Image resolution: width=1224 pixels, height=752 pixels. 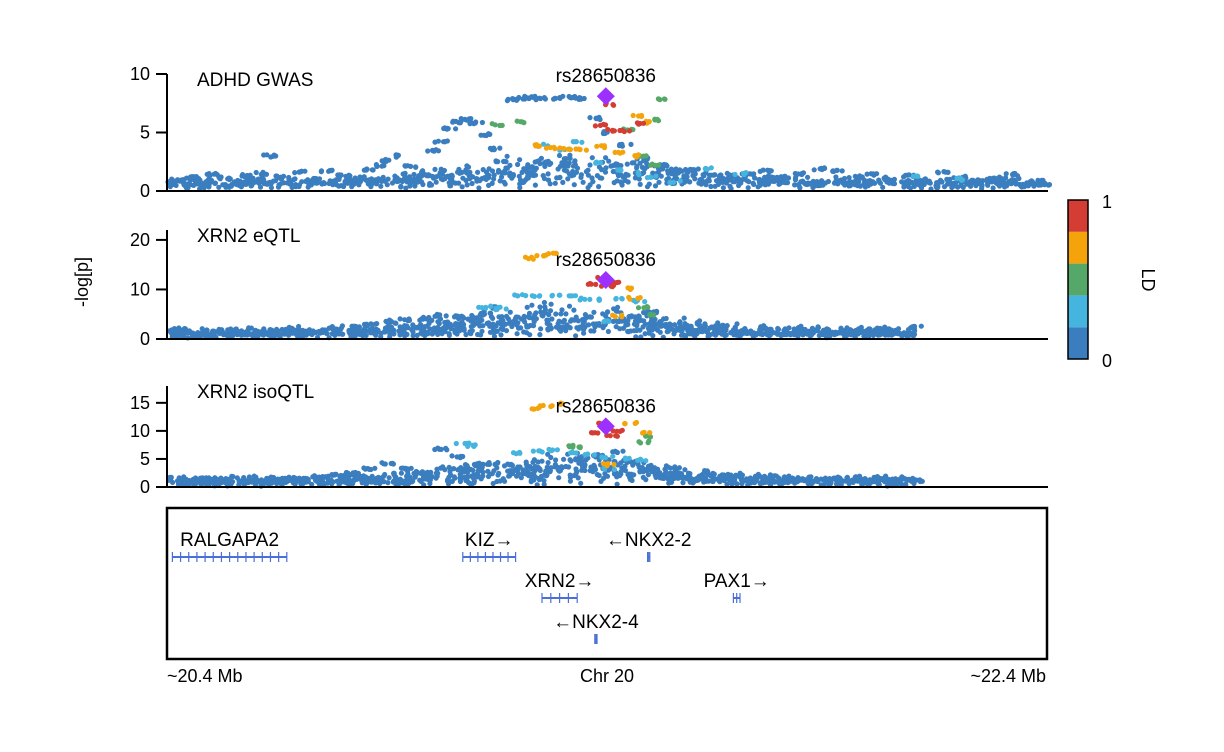 What do you see at coordinates (1008, 676) in the screenshot?
I see `x-axis-right-label: ~22.4 Mb` at bounding box center [1008, 676].